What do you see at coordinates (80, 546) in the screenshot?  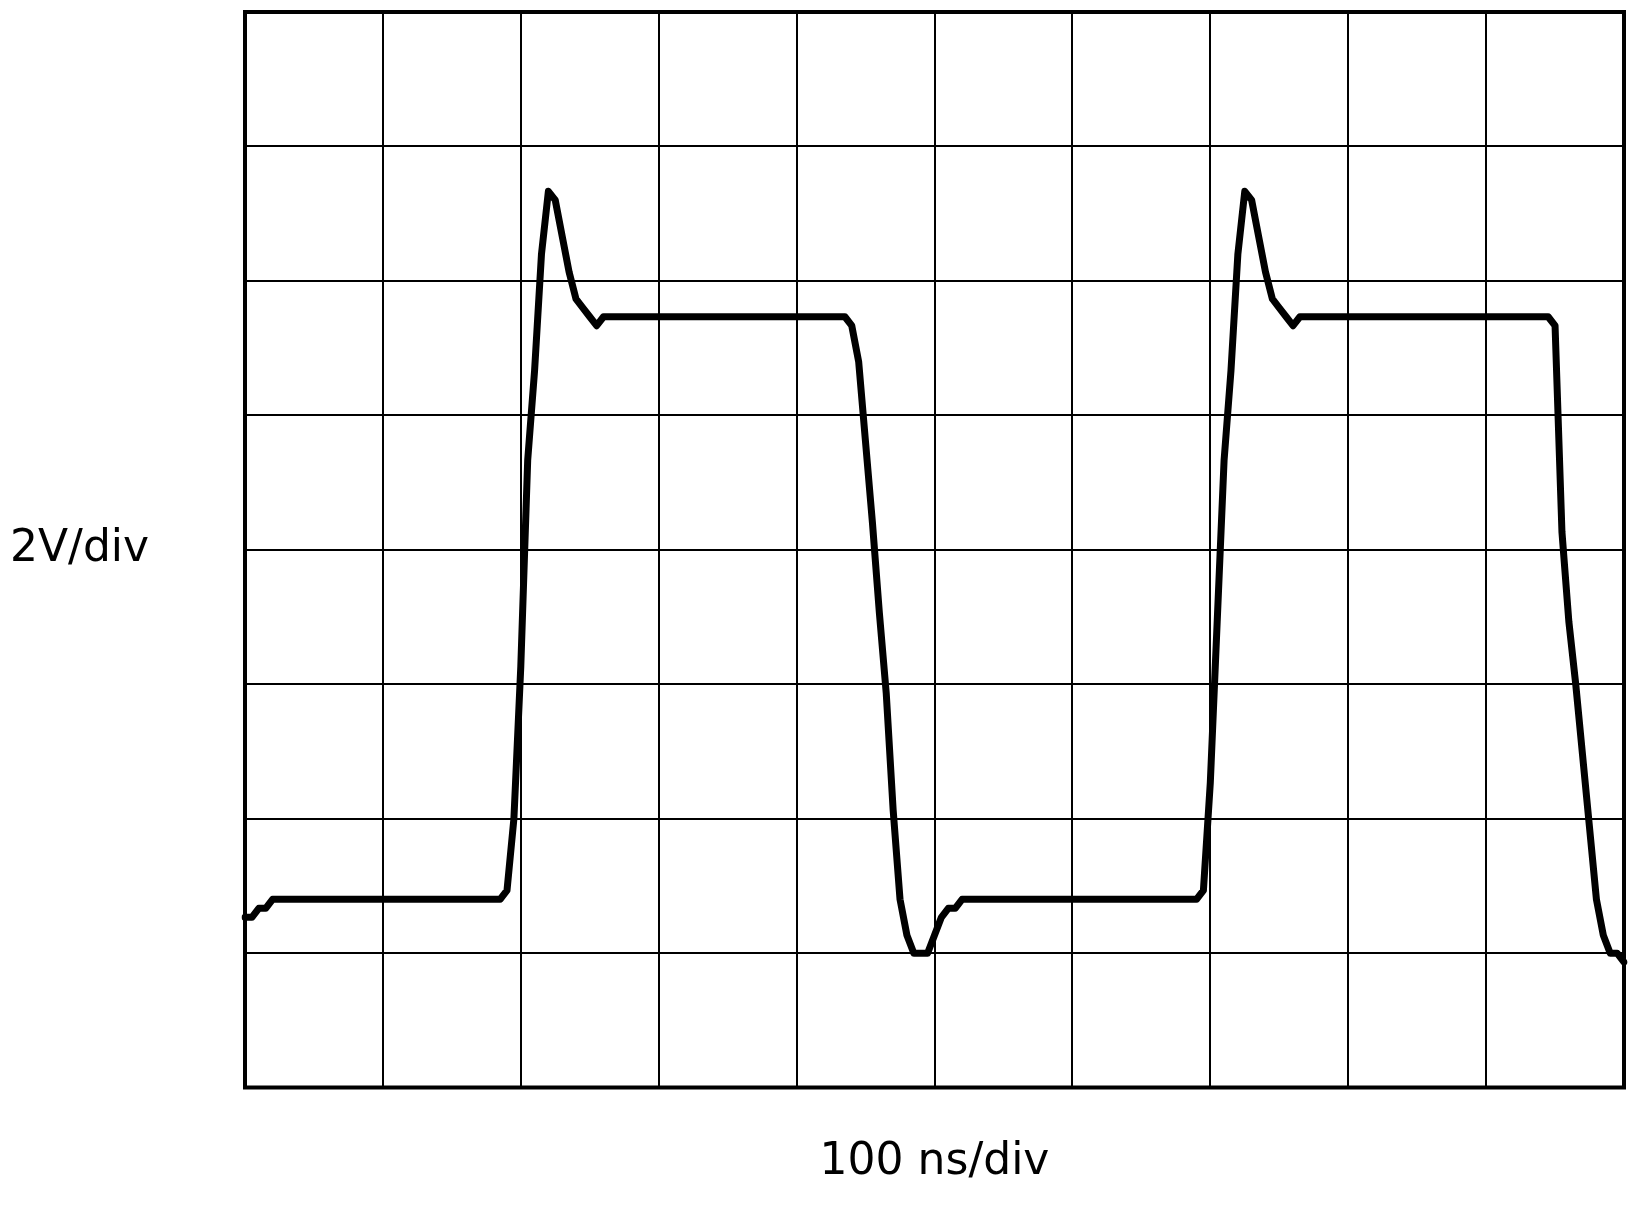 I see `y-axis-title: 2V/div` at bounding box center [80, 546].